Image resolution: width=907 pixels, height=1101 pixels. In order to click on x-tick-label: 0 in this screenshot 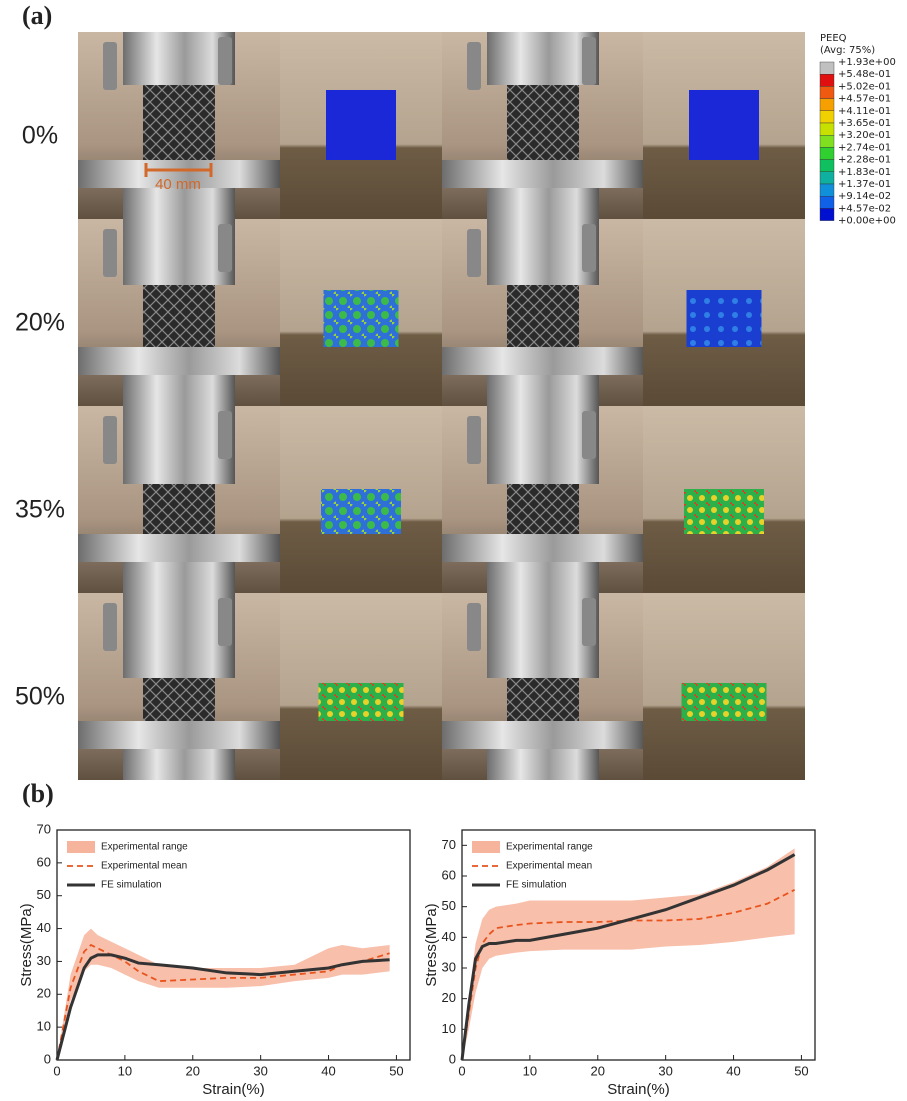, I will do `click(461, 1070)`.